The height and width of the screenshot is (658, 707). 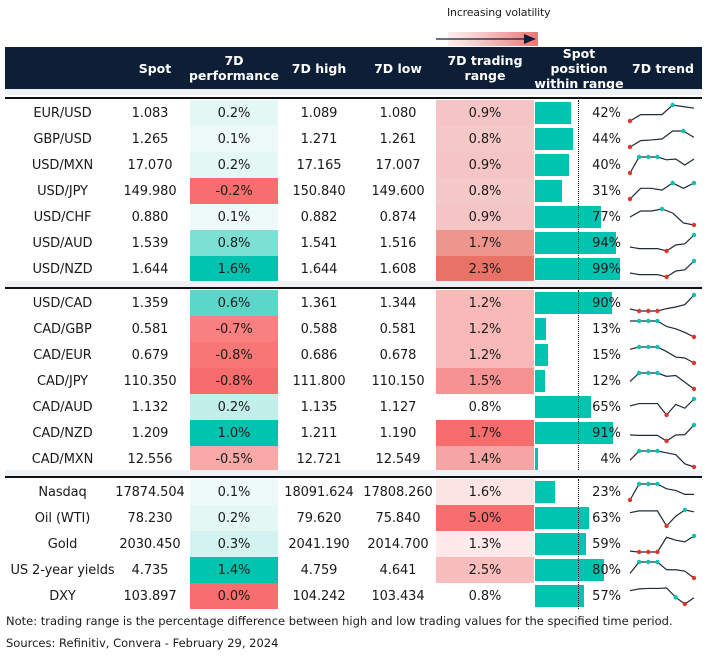 I want to click on high-value: 111.800, so click(x=319, y=381).